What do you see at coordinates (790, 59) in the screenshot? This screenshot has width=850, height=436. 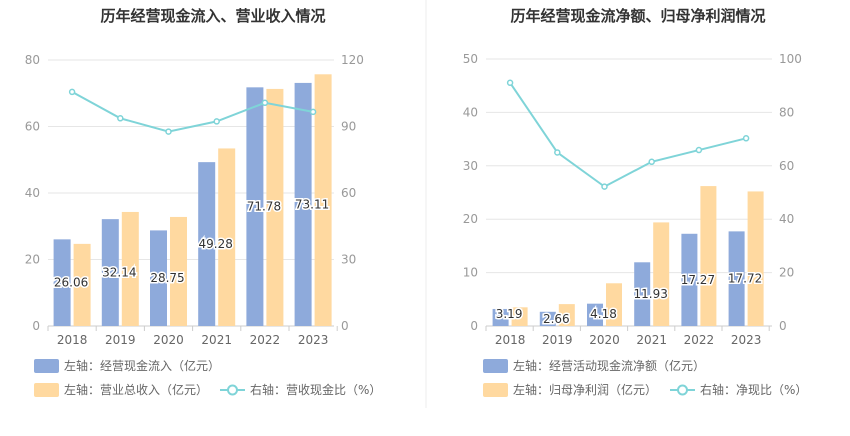 I see `panel2-right-tick-label: 100` at bounding box center [790, 59].